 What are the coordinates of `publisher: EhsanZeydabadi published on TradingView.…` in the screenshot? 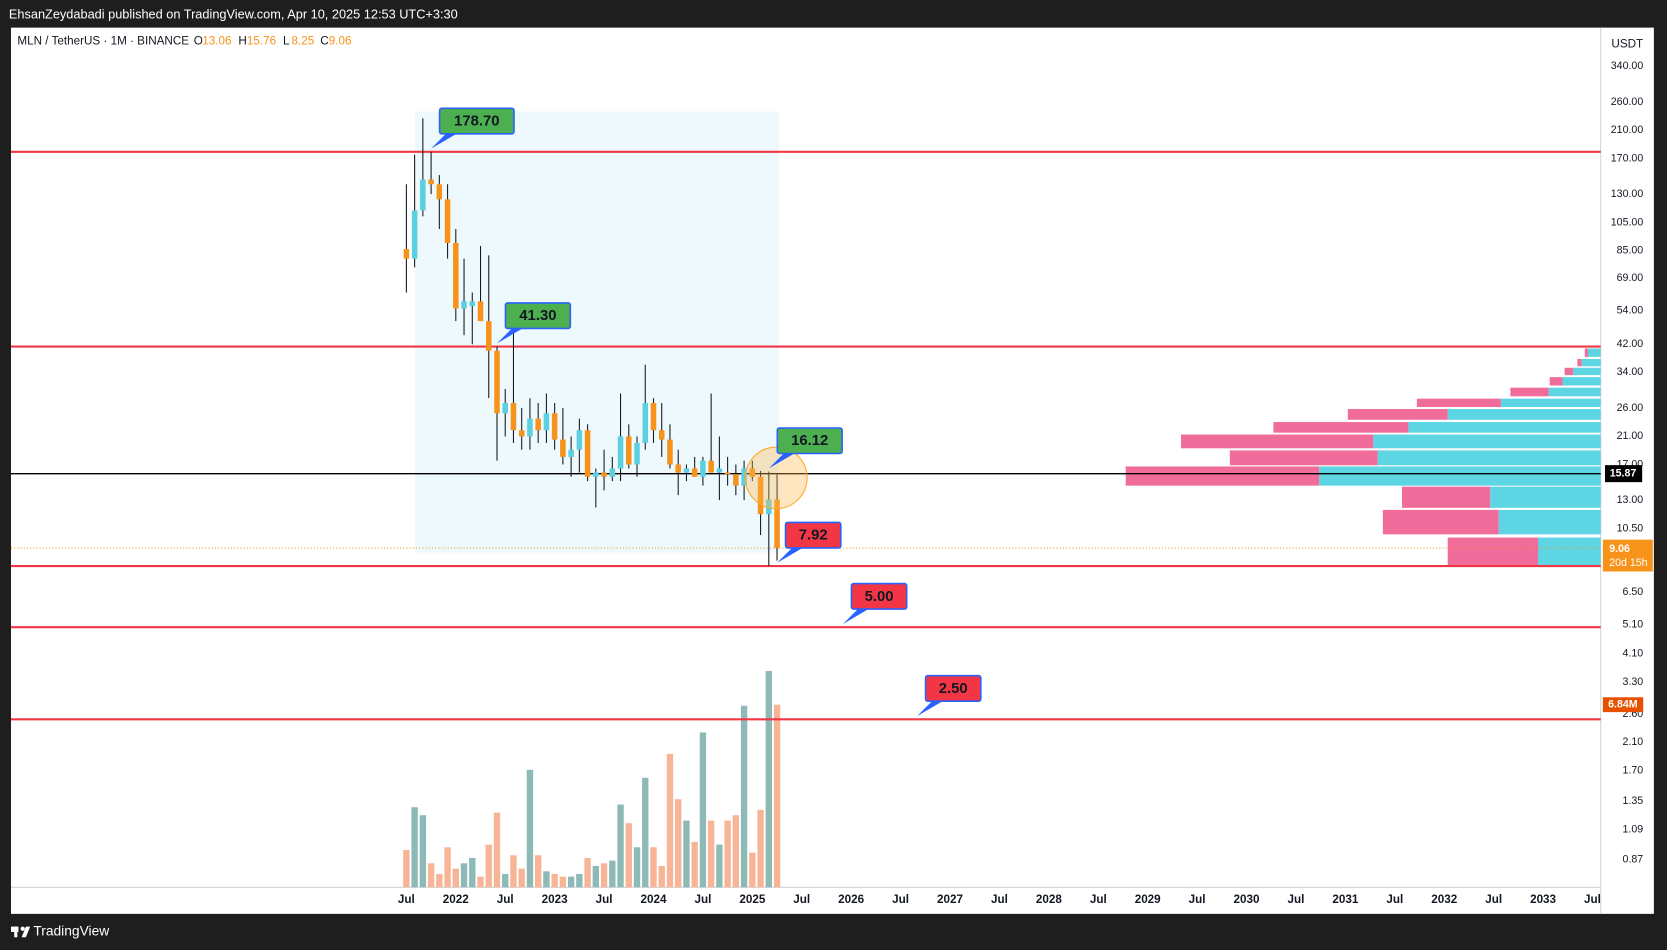 It's located at (233, 13).